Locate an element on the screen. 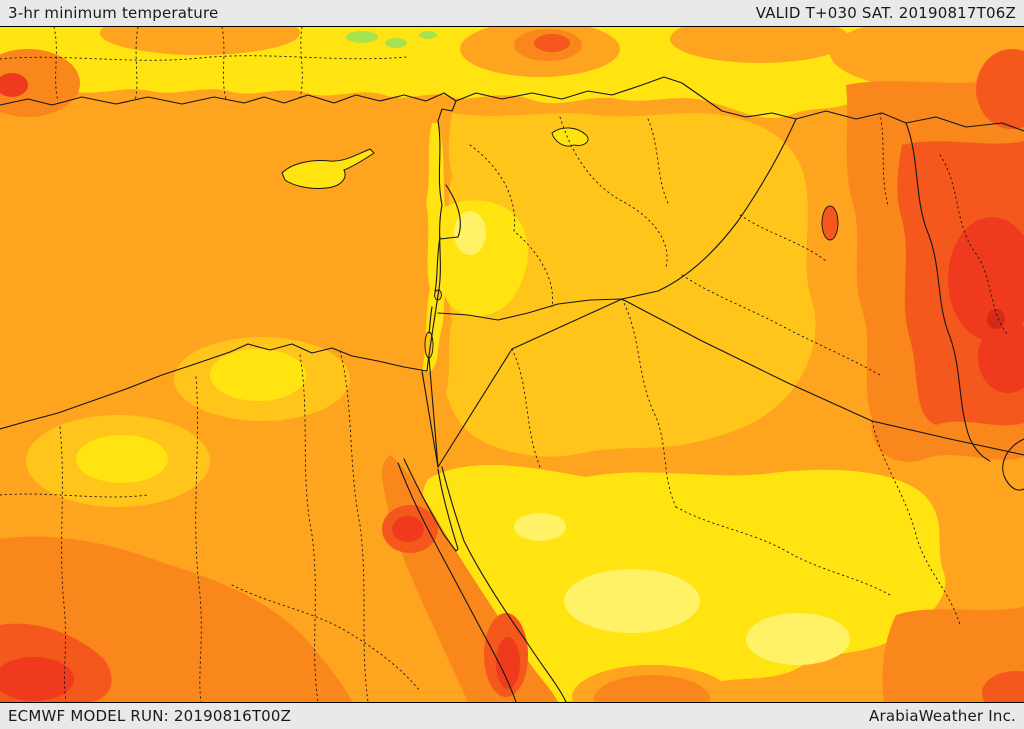 The width and height of the screenshot is (1024, 729). model-run-label: ECMWF MODEL RUN: 20190816T00Z is located at coordinates (150, 716).